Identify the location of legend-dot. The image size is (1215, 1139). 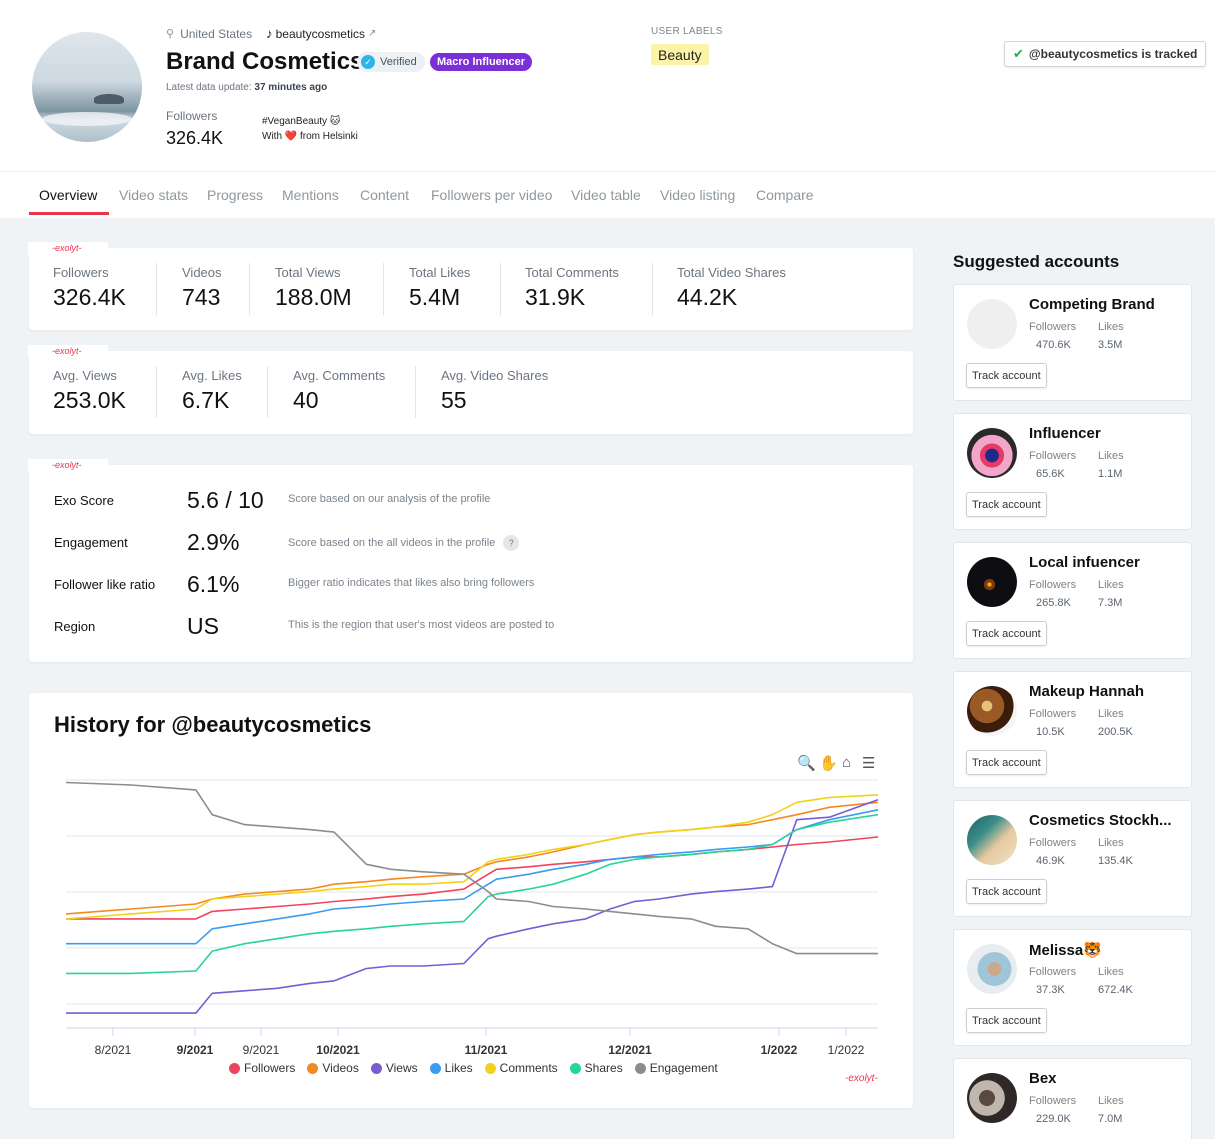
(435, 1068).